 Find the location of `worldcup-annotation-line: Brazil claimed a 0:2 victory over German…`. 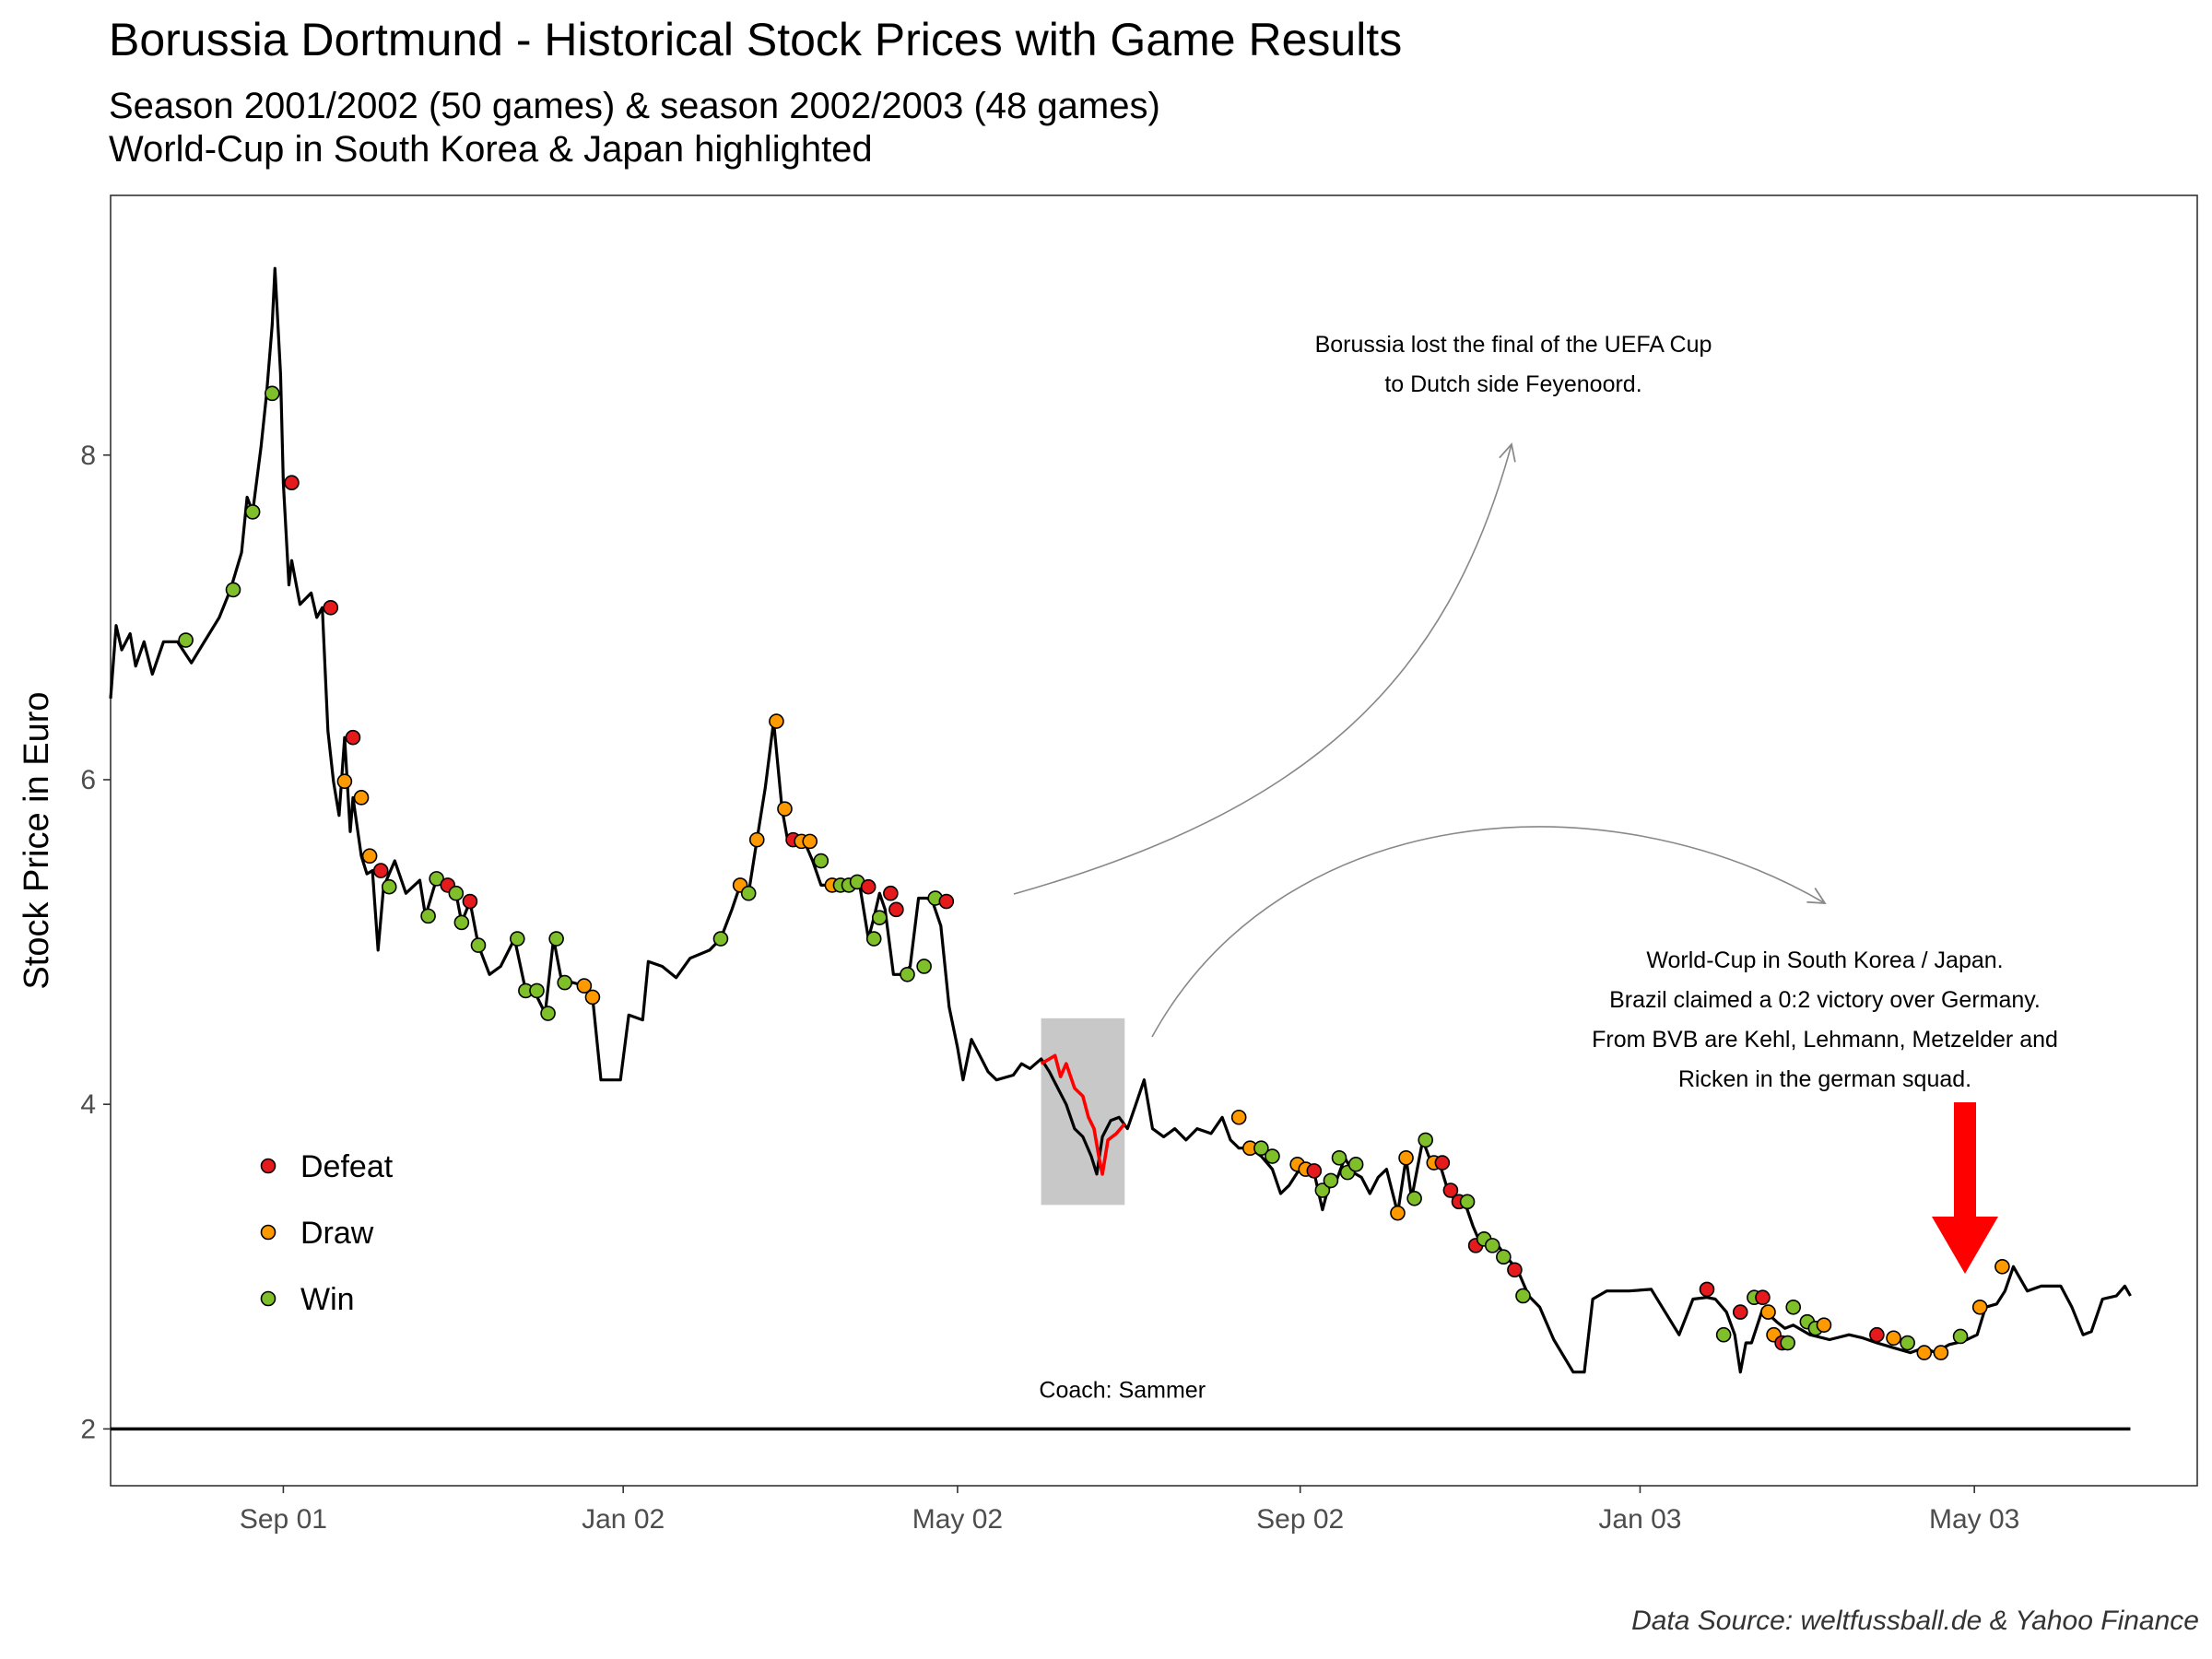

worldcup-annotation-line: Brazil claimed a 0:2 victory over German… is located at coordinates (1825, 1000).